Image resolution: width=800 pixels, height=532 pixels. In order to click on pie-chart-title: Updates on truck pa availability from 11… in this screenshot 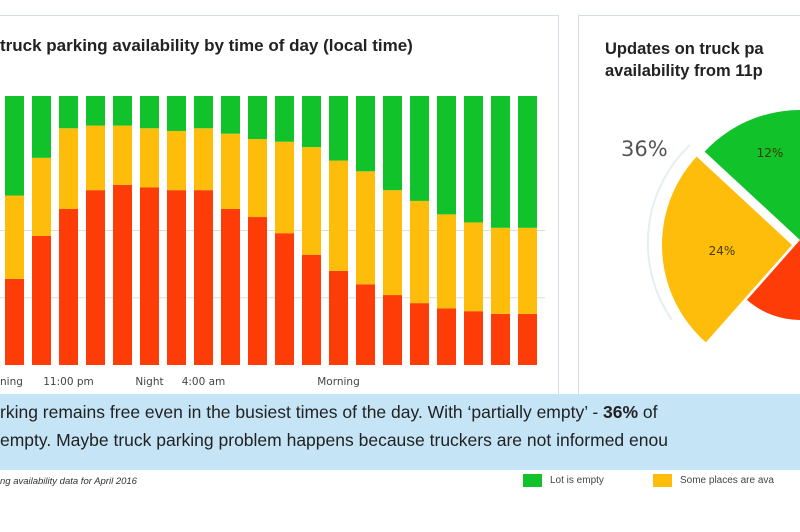, I will do `click(684, 60)`.